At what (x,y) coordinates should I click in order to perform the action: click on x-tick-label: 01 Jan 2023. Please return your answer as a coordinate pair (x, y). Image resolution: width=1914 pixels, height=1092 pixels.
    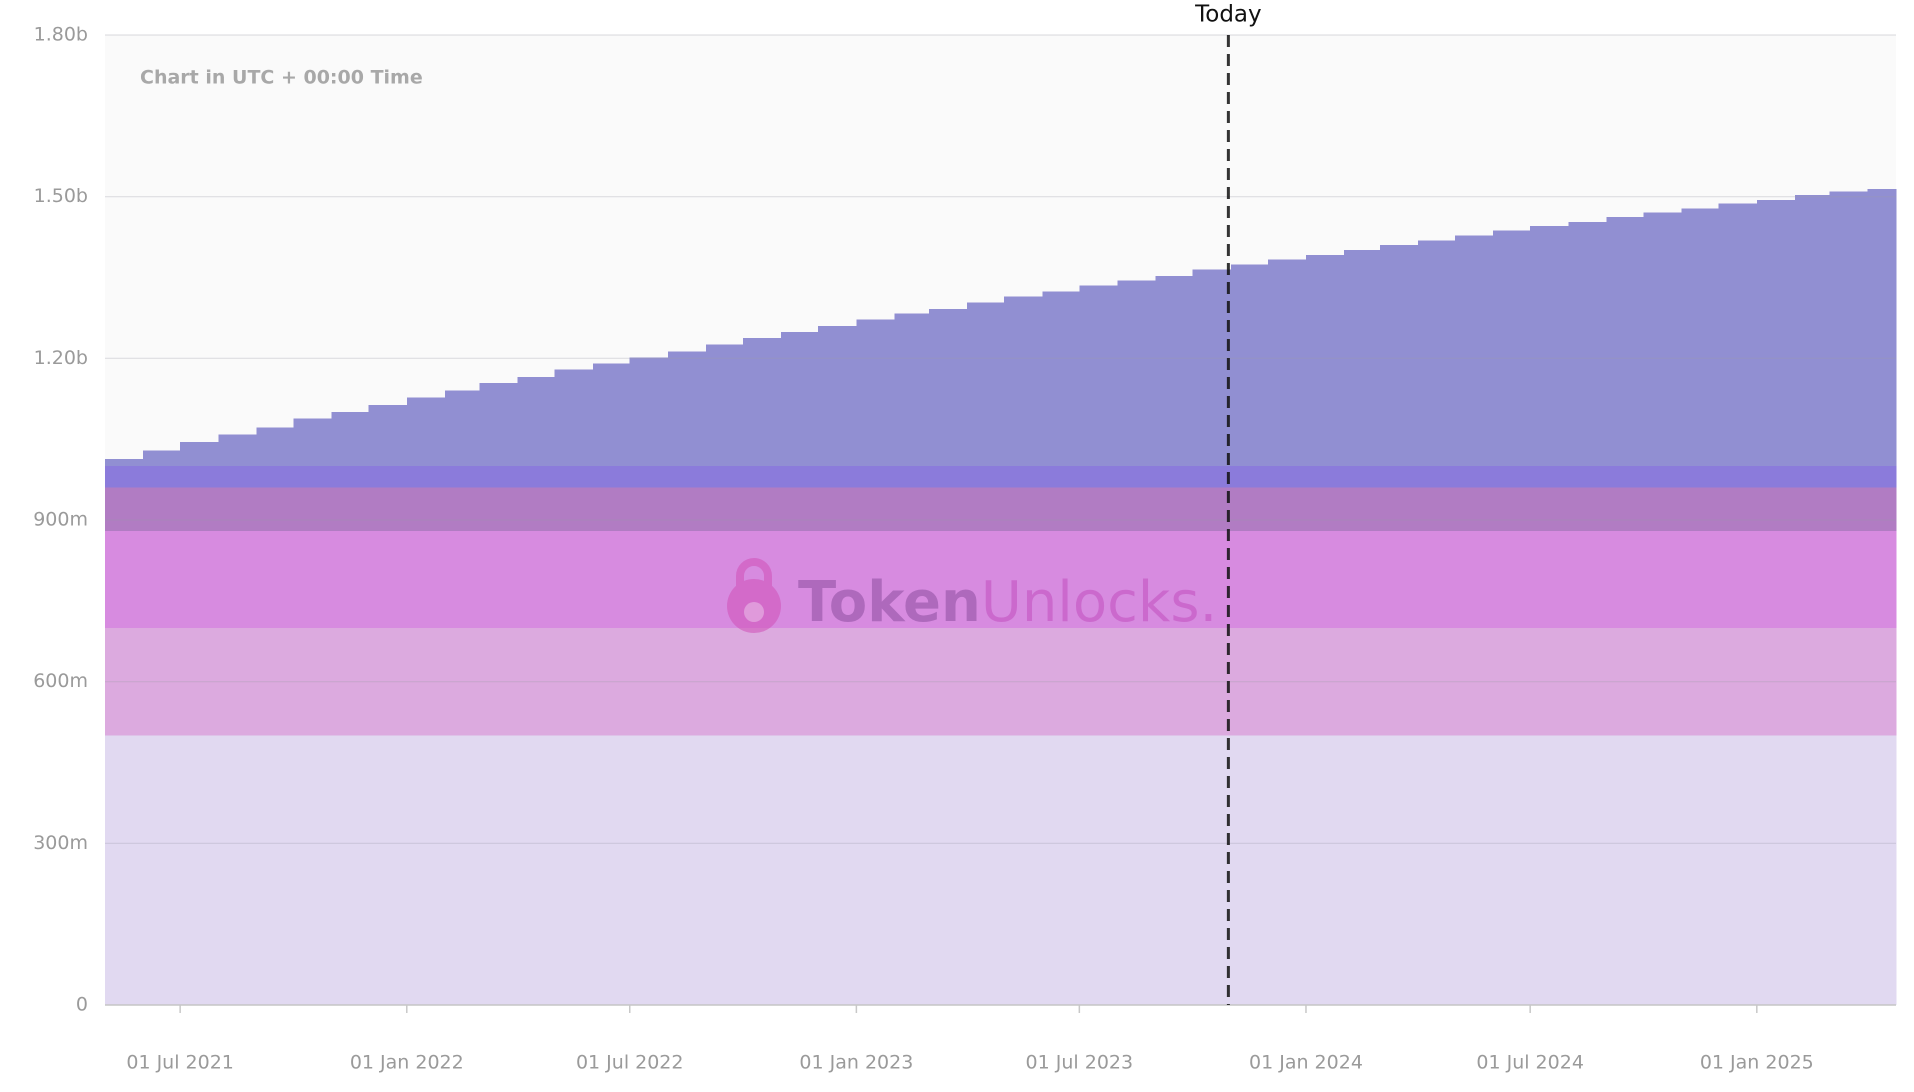
    Looking at the image, I should click on (856, 1063).